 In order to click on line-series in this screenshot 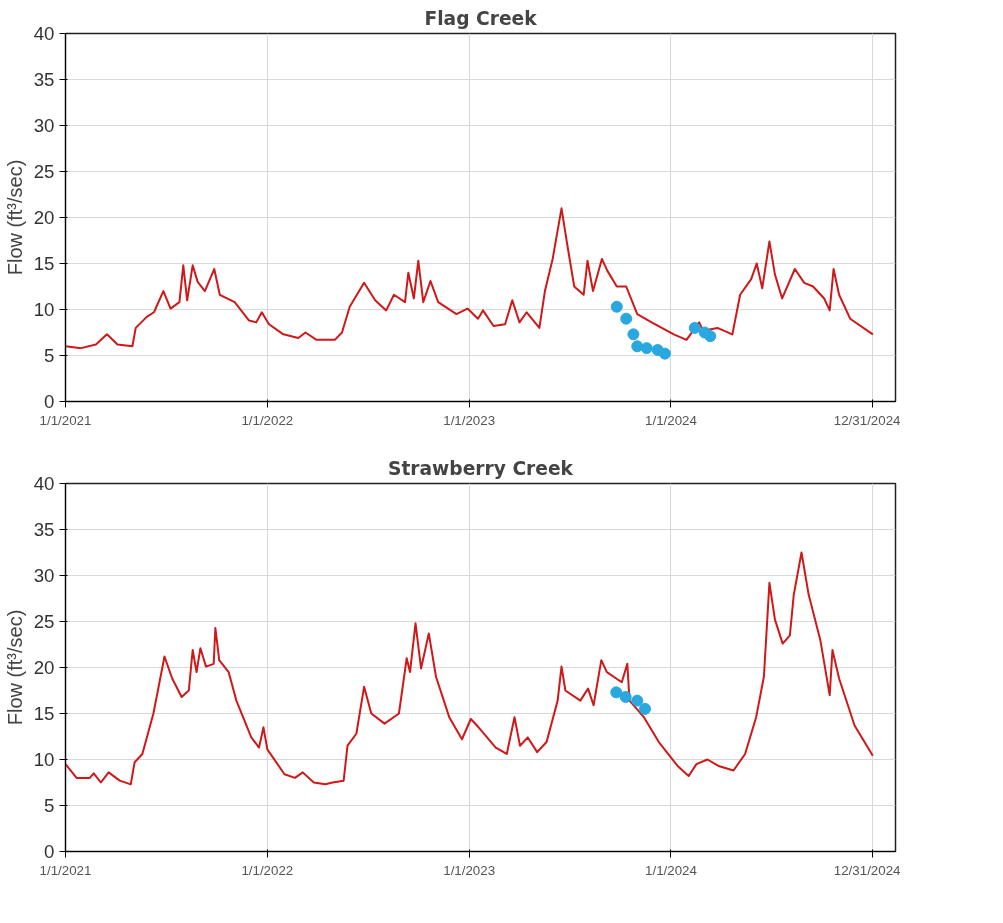, I will do `click(469, 278)`.